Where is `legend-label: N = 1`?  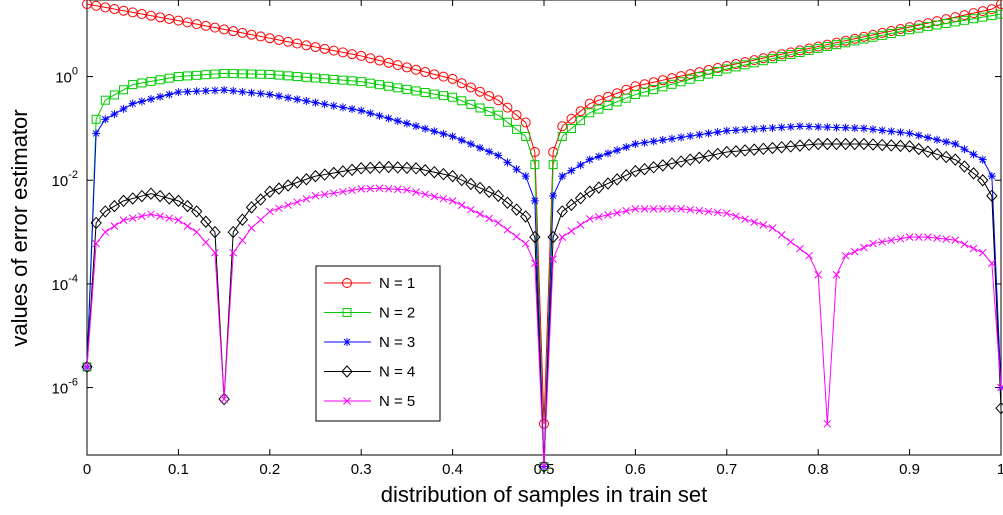
legend-label: N = 1 is located at coordinates (397, 283).